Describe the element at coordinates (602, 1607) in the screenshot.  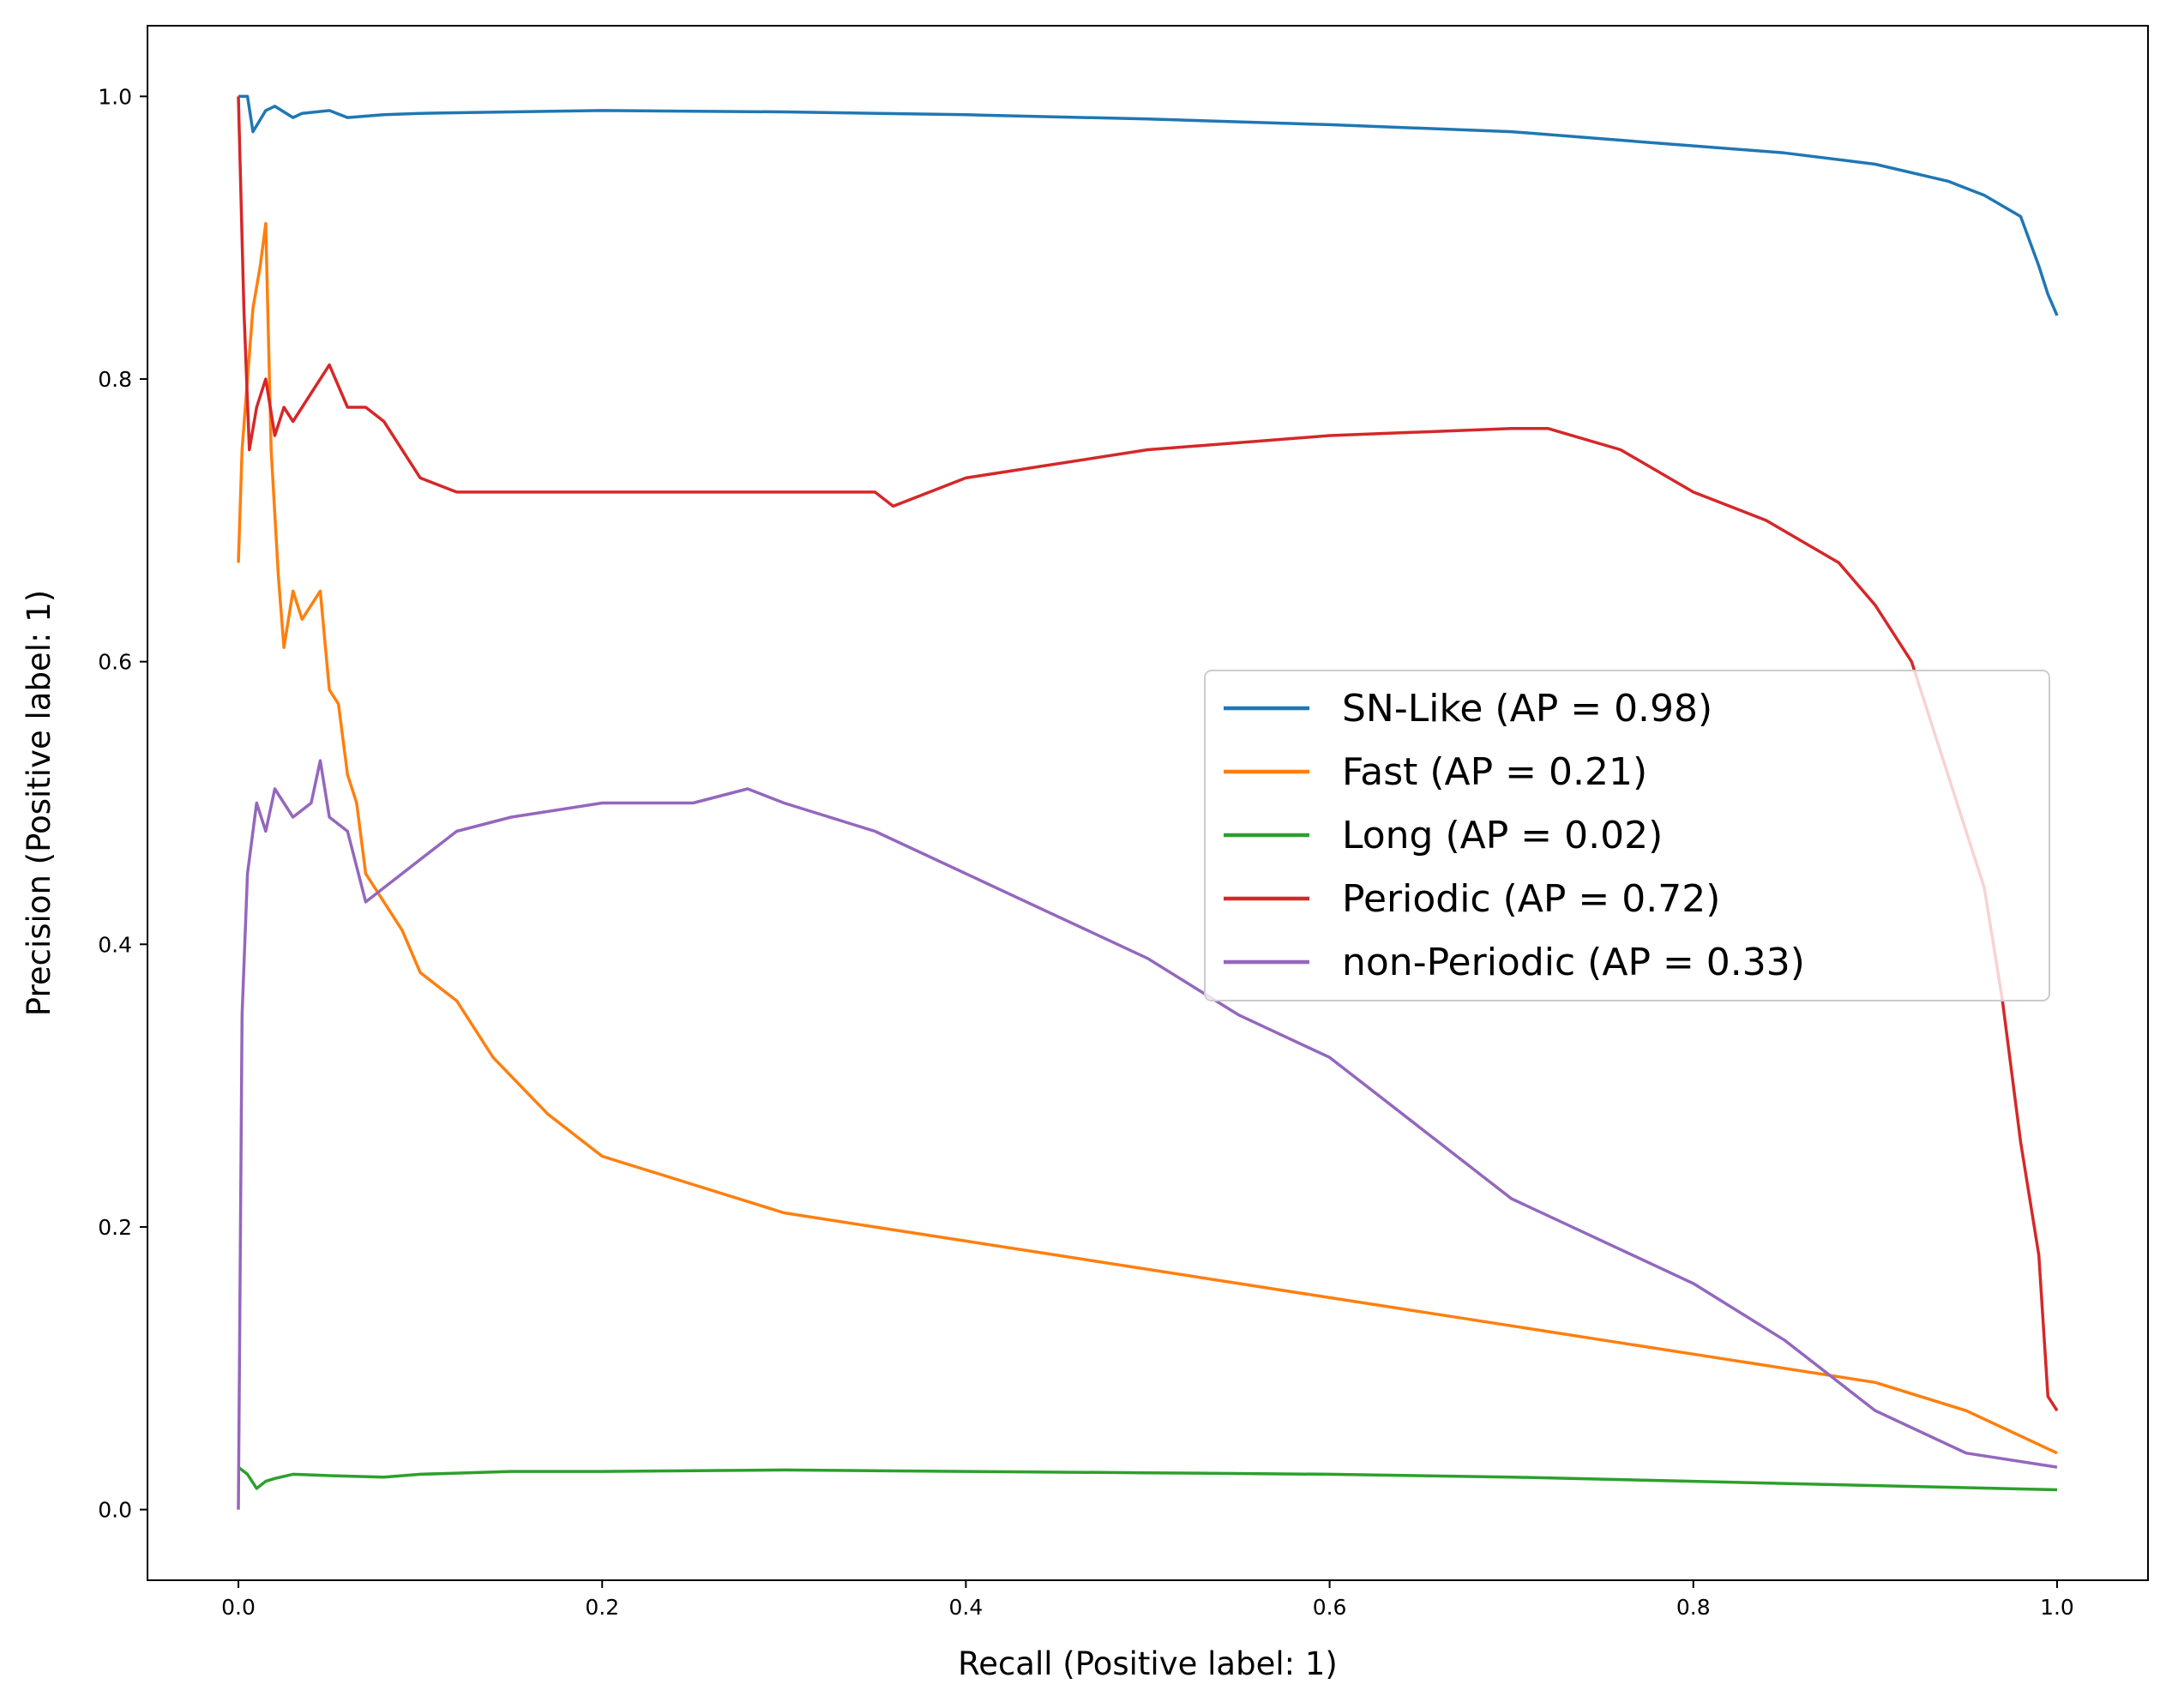
I see `x-tick-label: 0.2` at that location.